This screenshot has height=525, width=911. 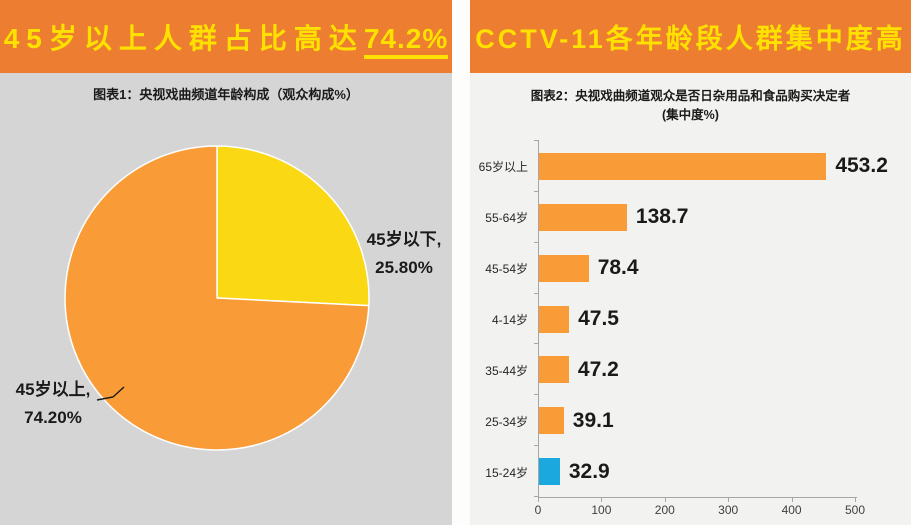 I want to click on x-axis-line, so click(x=697, y=497).